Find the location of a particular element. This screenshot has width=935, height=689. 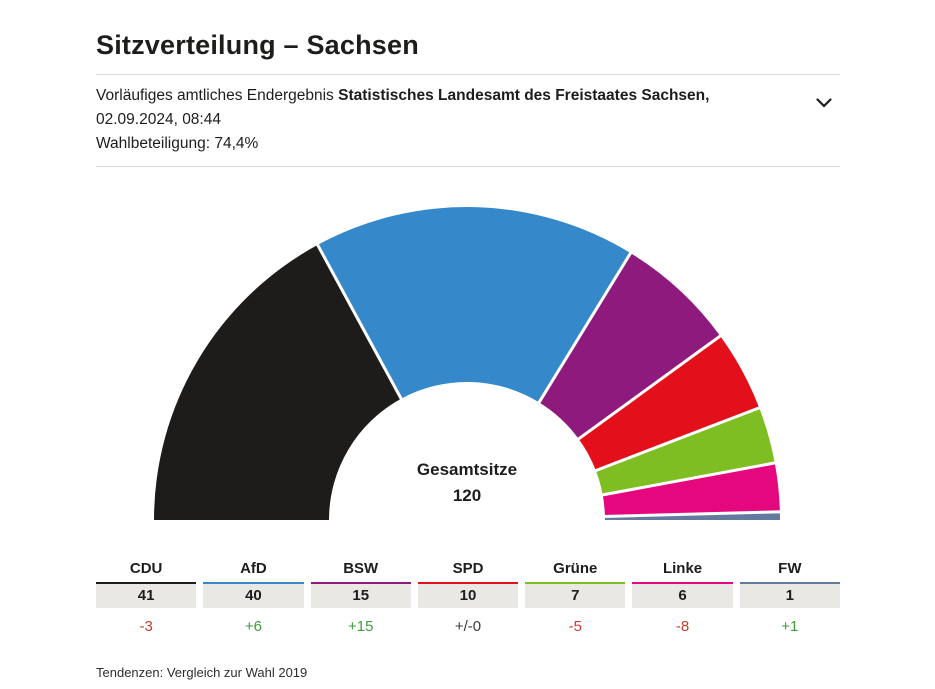

party-trend: -8 is located at coordinates (682, 626).